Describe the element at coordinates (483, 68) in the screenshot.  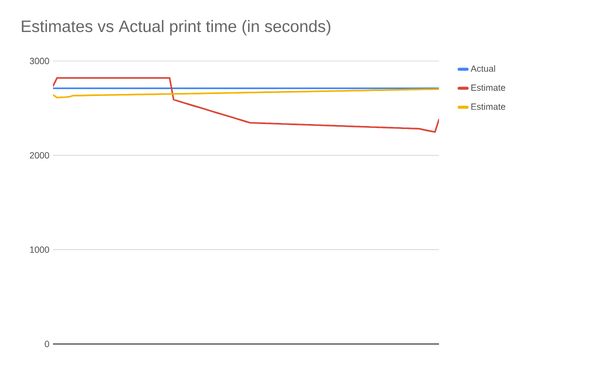
I see `legend-label: Actual` at that location.